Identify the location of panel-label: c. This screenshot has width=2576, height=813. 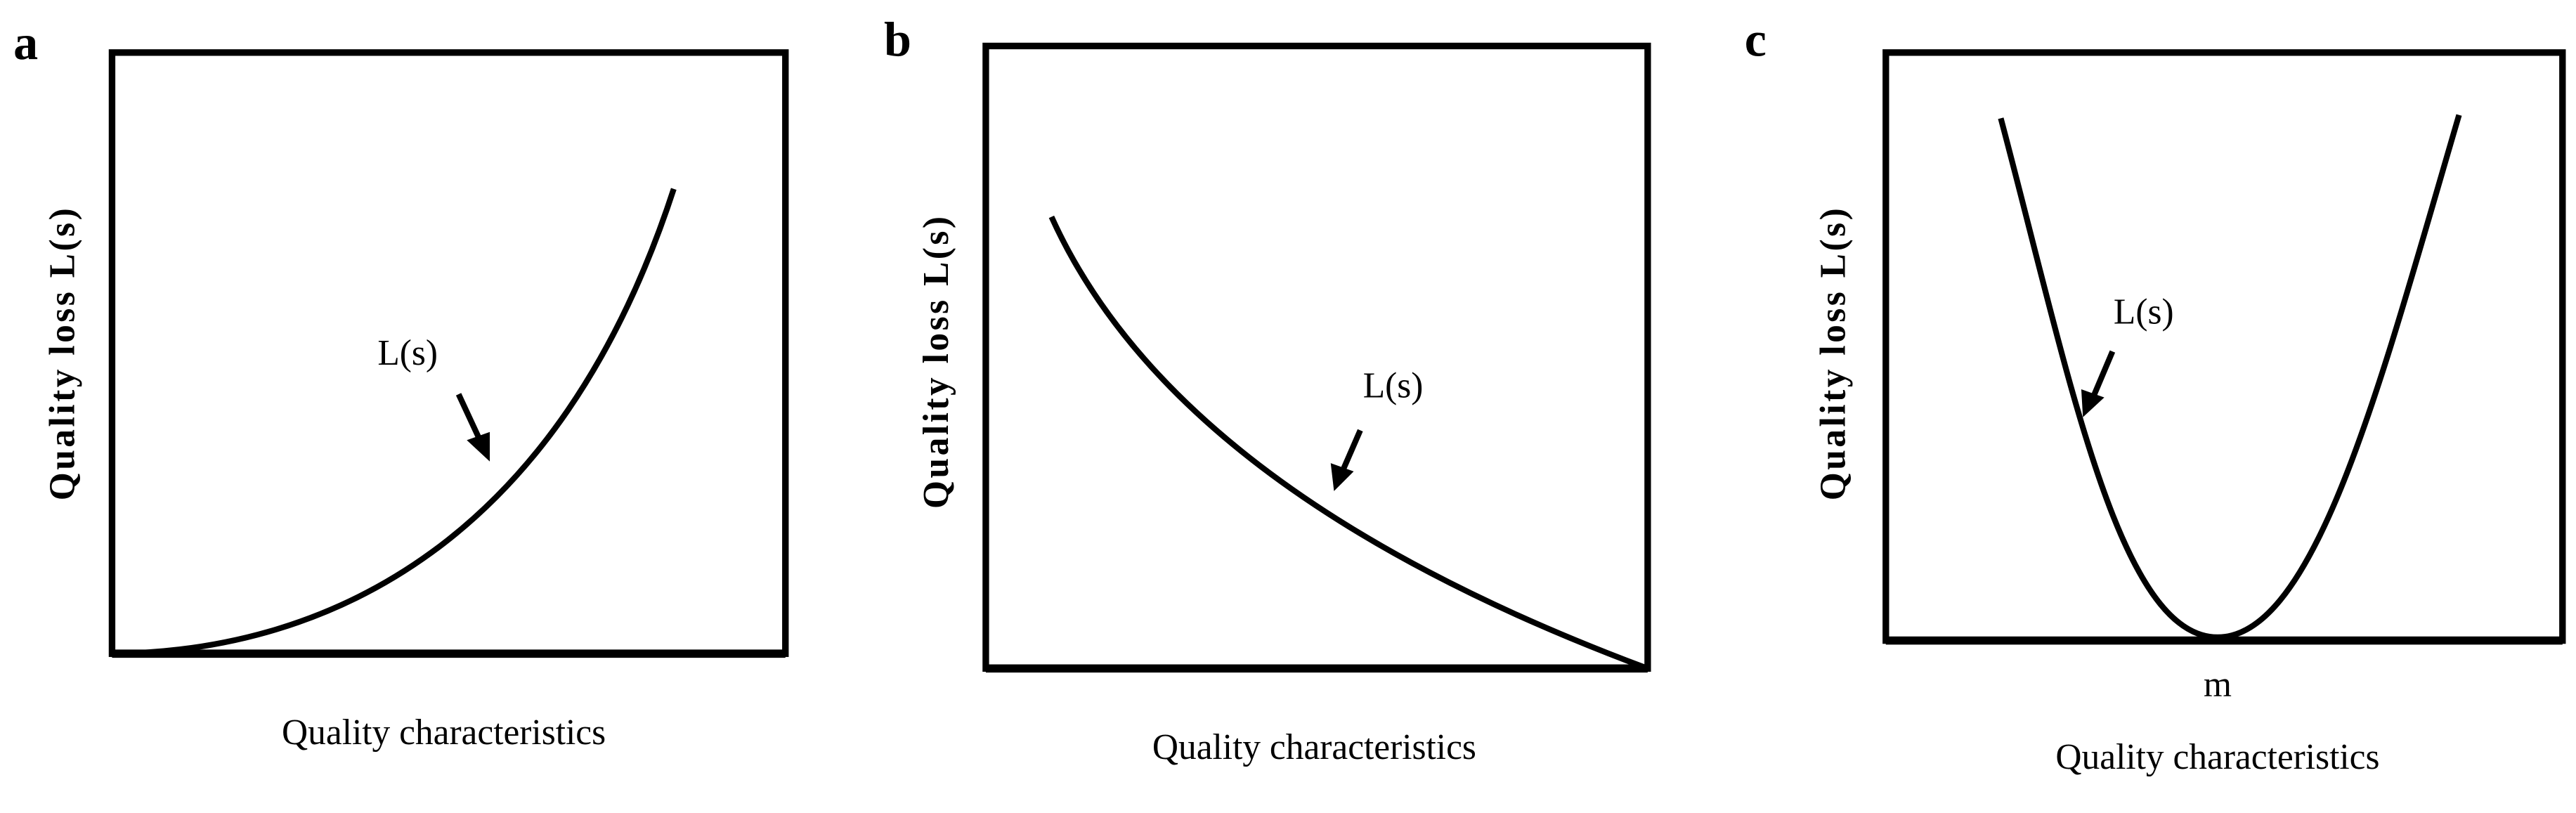
(1756, 40).